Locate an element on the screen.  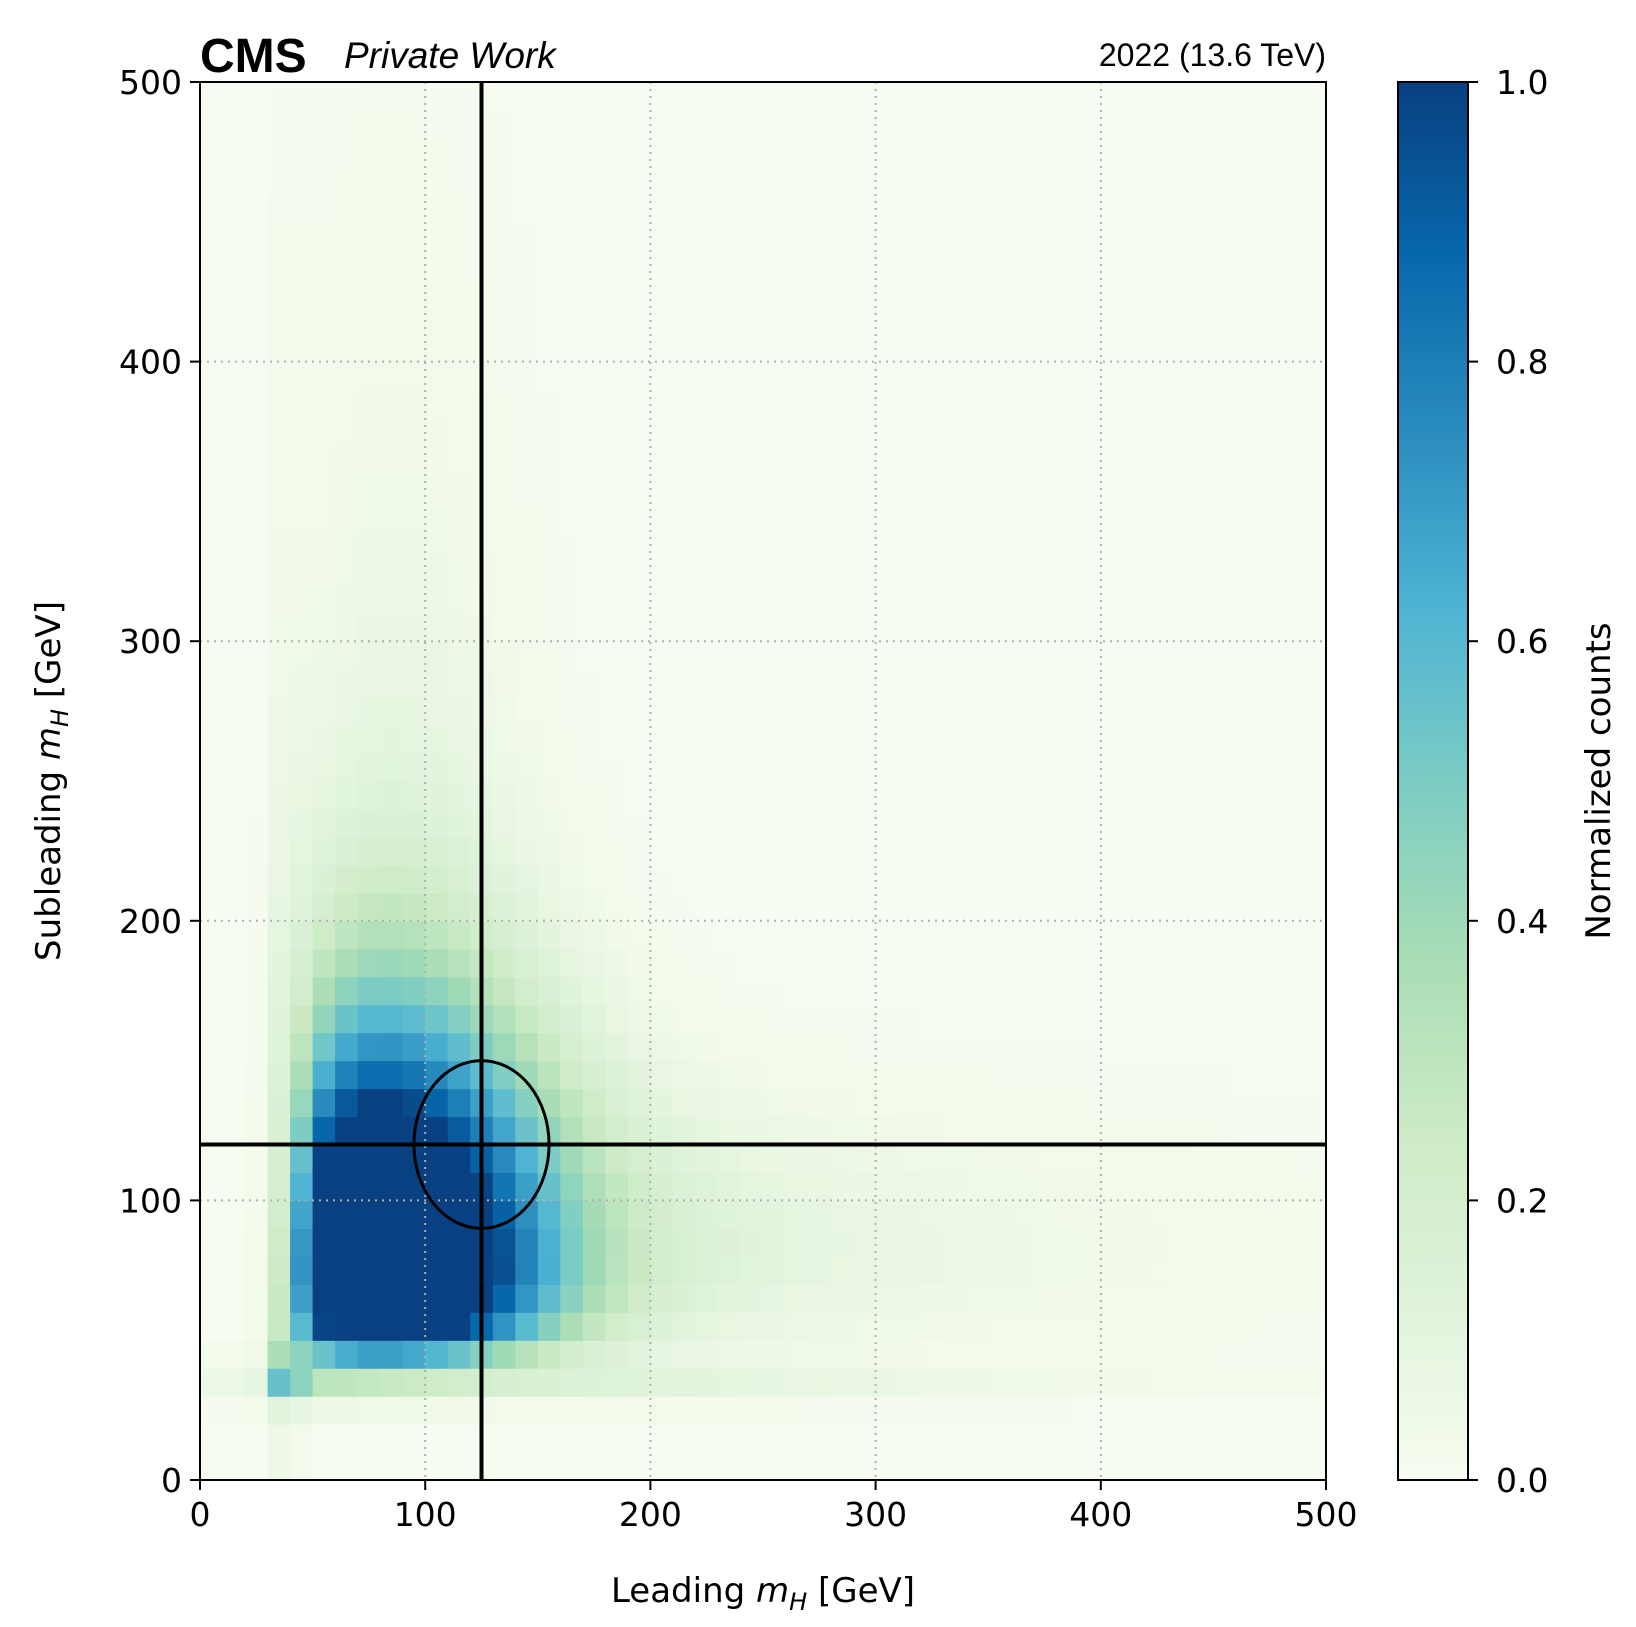
x-tick-label: 0 is located at coordinates (200, 1514).